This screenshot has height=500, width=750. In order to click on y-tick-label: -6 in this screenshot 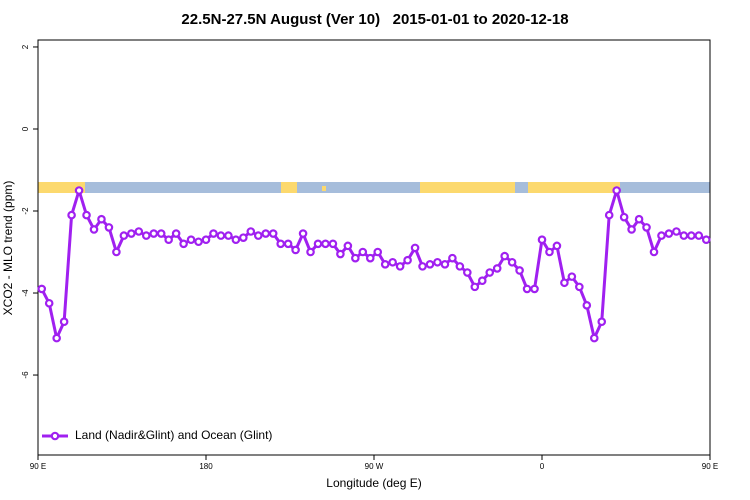, I will do `click(25, 375)`.